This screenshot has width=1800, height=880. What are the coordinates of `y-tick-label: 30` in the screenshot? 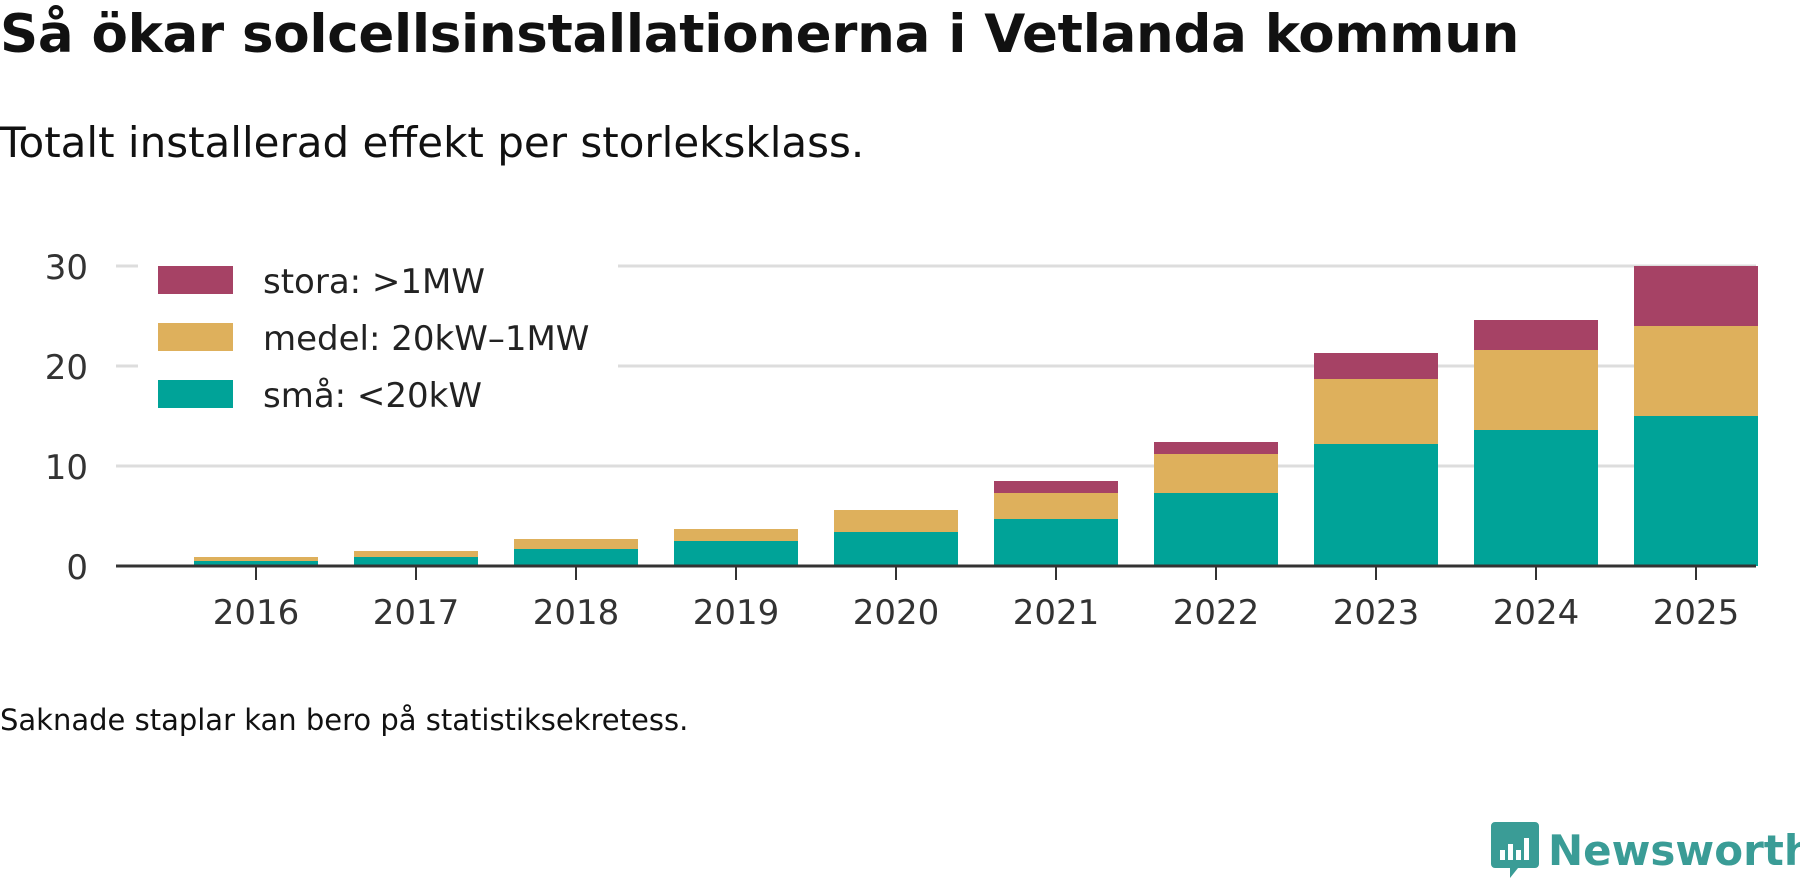 It's located at (66, 268).